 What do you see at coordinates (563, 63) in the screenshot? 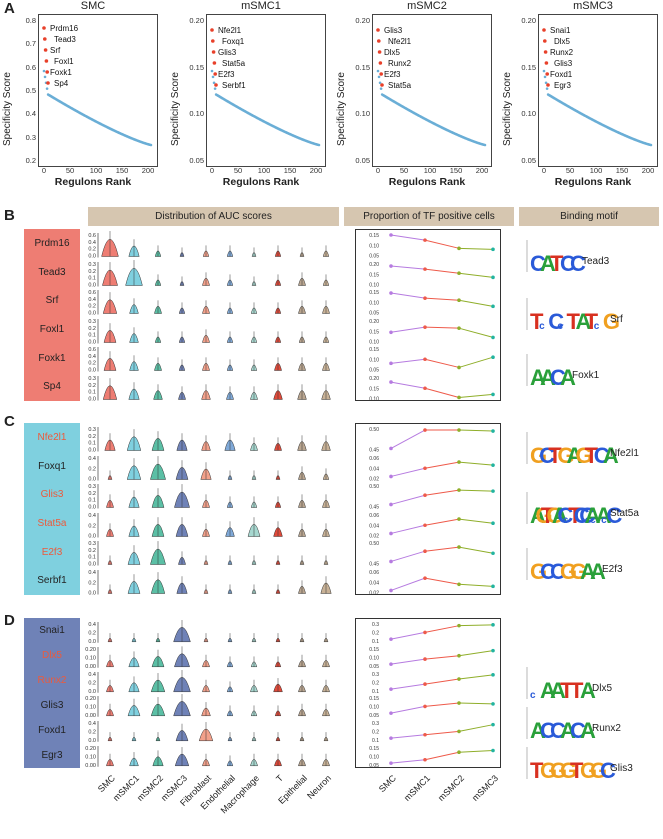
I see `regulon-label: Glis3` at bounding box center [563, 63].